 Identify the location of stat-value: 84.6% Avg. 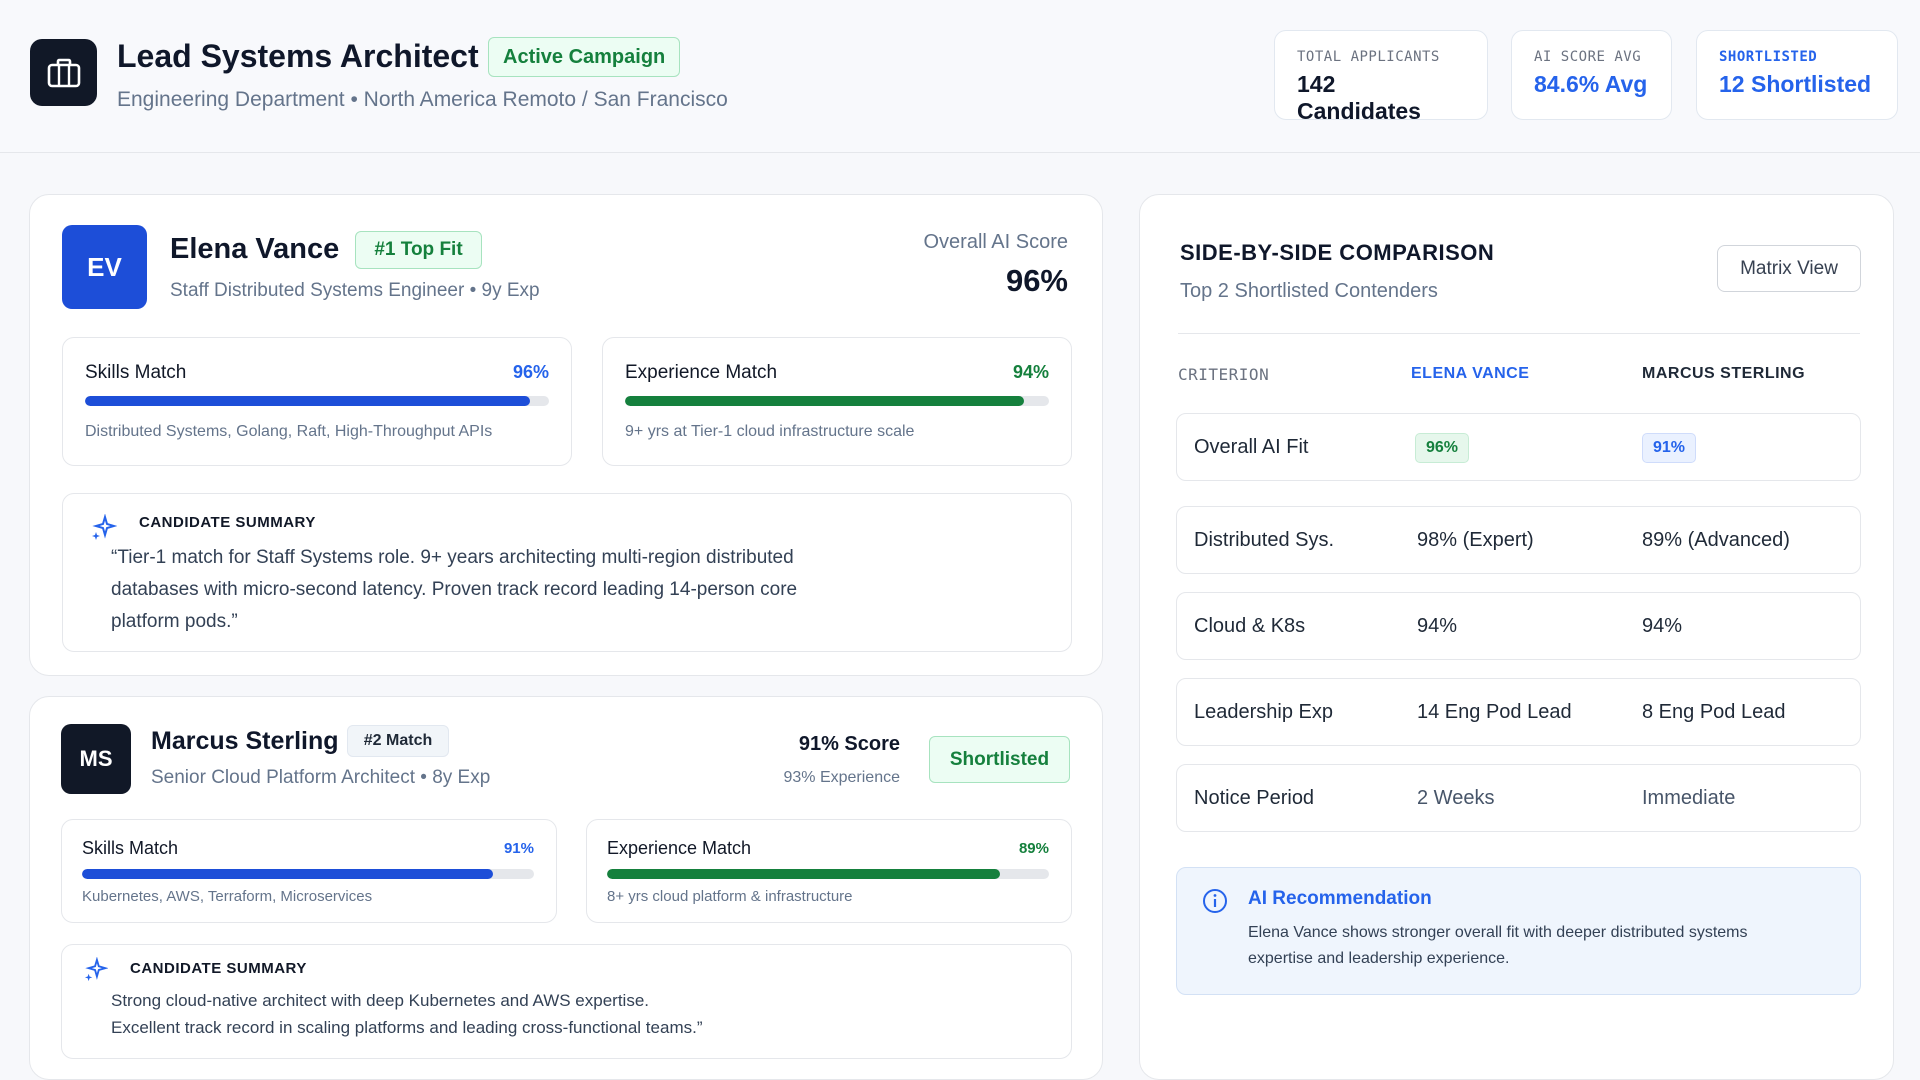
(1591, 84).